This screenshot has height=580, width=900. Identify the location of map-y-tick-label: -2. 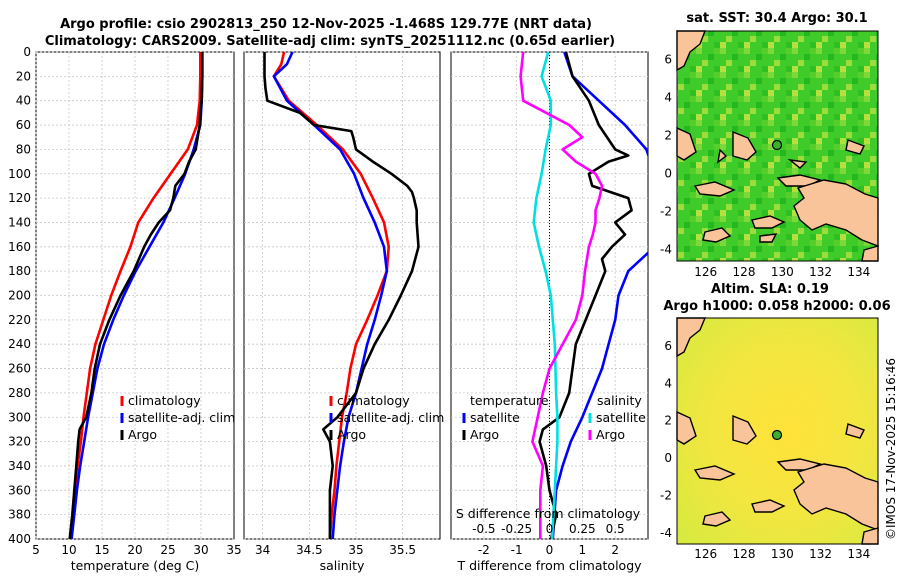
(666, 212).